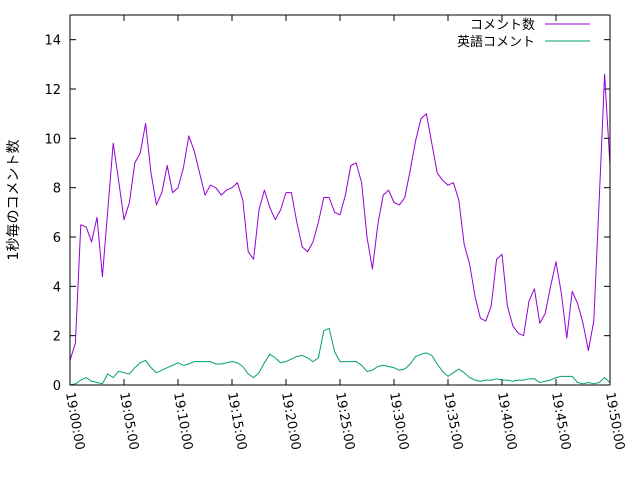 The height and width of the screenshot is (480, 640). Describe the element at coordinates (496, 42) in the screenshot. I see `legend-label-2: 英語コメント` at that location.